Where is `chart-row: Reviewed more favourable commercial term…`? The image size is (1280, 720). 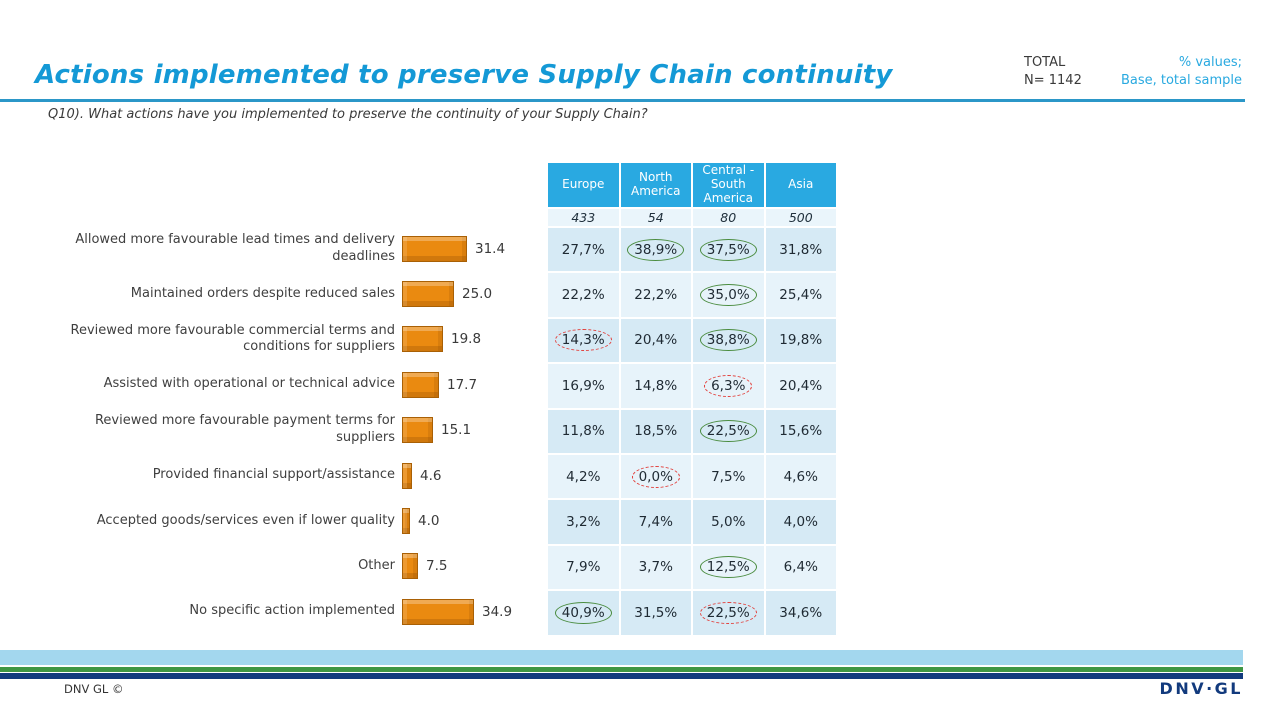
chart-row: Reviewed more favourable commercial term… is located at coordinates (305, 339).